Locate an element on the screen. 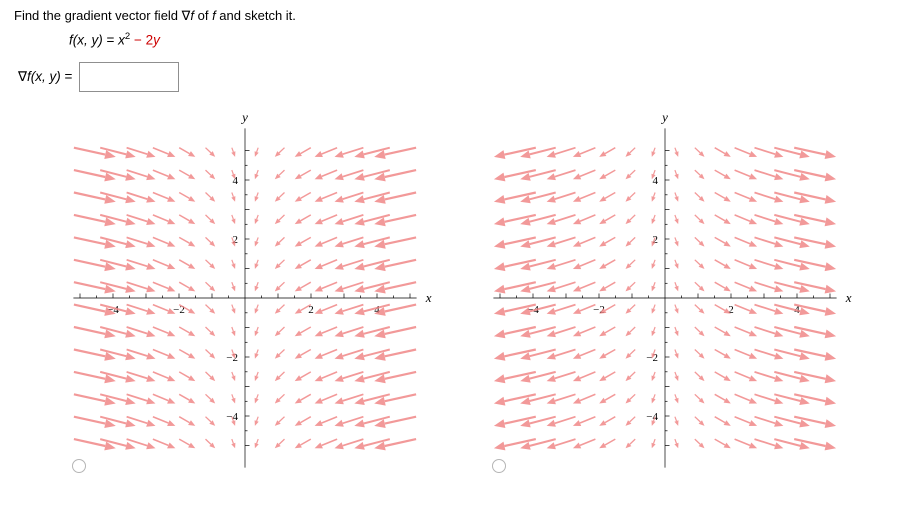  function-name: f(x, y) is located at coordinates (86, 40).